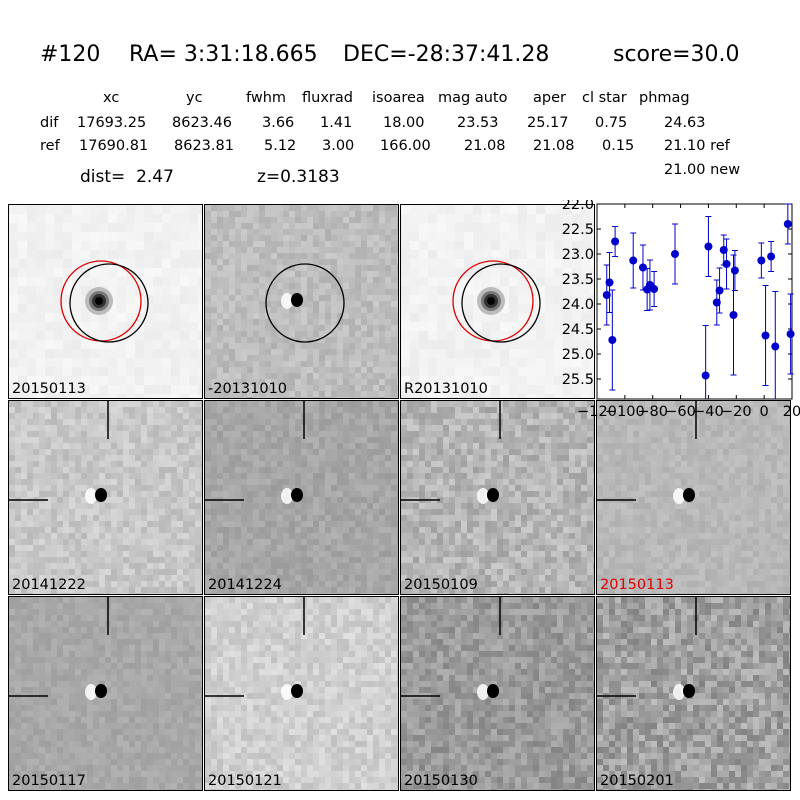 This screenshot has width=800, height=800. What do you see at coordinates (446, 54) in the screenshot?
I see `header-dec: DEC=-28:37:41.28` at bounding box center [446, 54].